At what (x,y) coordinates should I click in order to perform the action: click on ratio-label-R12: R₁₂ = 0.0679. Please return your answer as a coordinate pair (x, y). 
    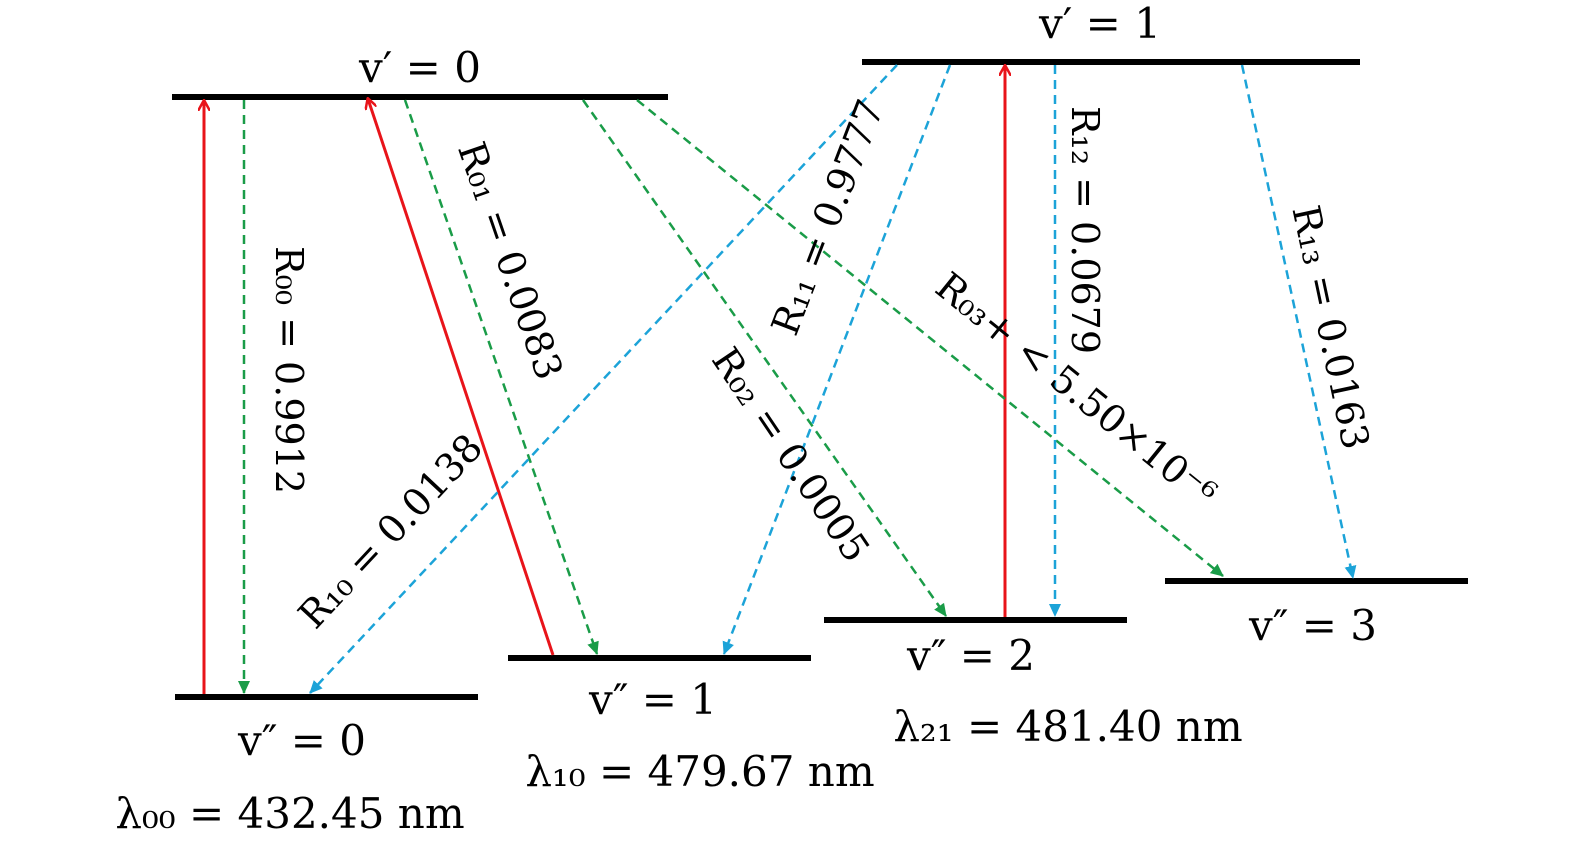
    Looking at the image, I should click on (1085, 230).